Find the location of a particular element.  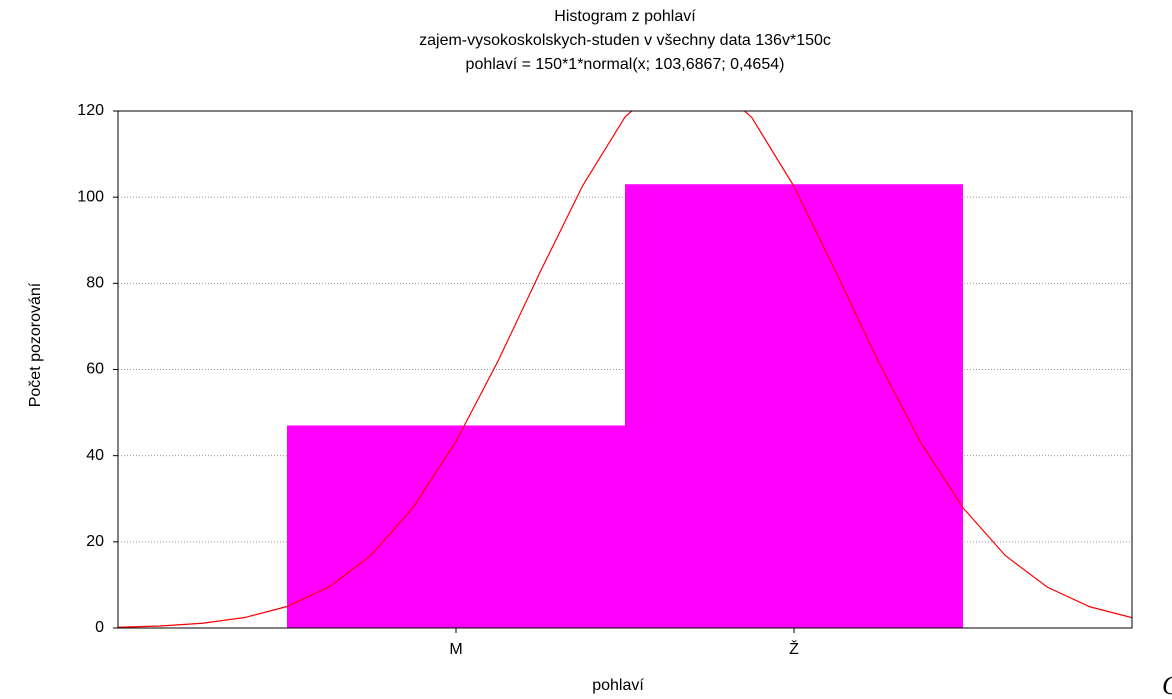

y-tick-label: 20 is located at coordinates (95, 541).